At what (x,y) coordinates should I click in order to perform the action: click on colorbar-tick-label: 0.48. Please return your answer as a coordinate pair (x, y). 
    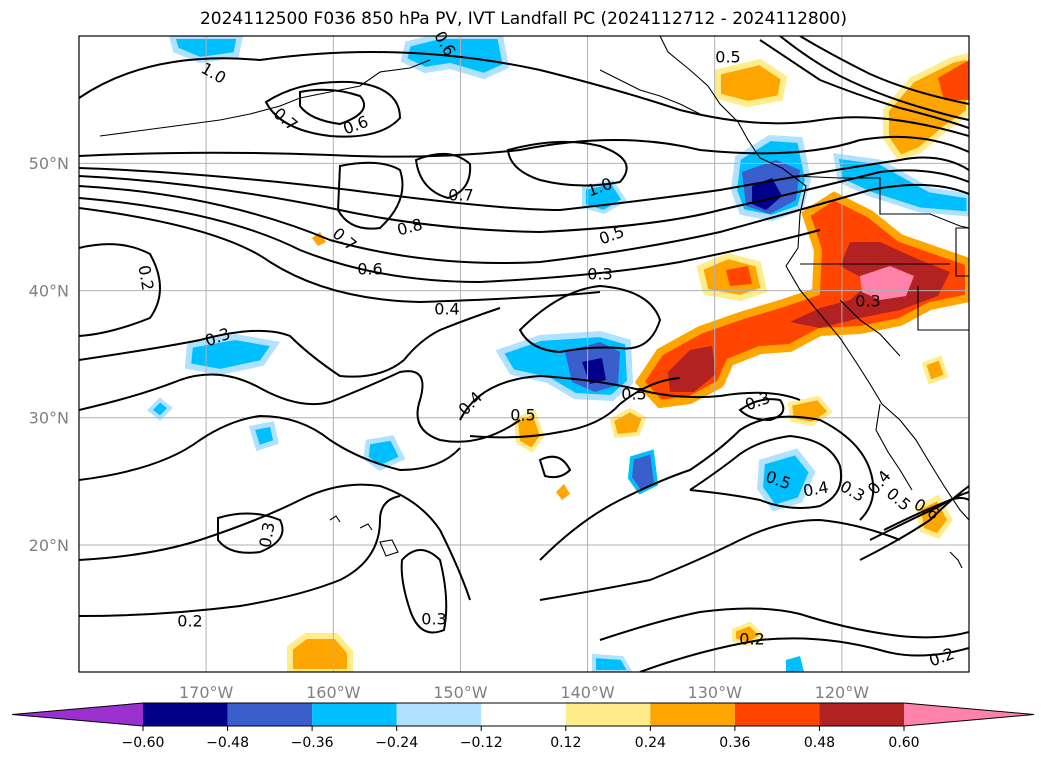
    Looking at the image, I should click on (819, 743).